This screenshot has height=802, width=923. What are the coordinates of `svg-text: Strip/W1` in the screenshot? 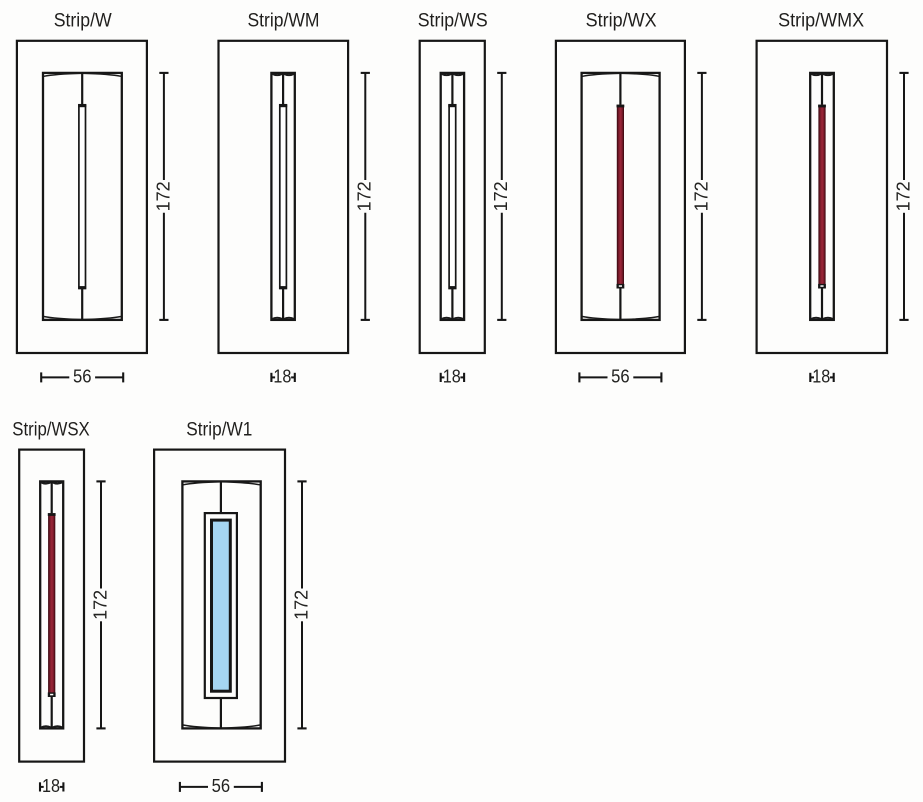 It's located at (219, 430).